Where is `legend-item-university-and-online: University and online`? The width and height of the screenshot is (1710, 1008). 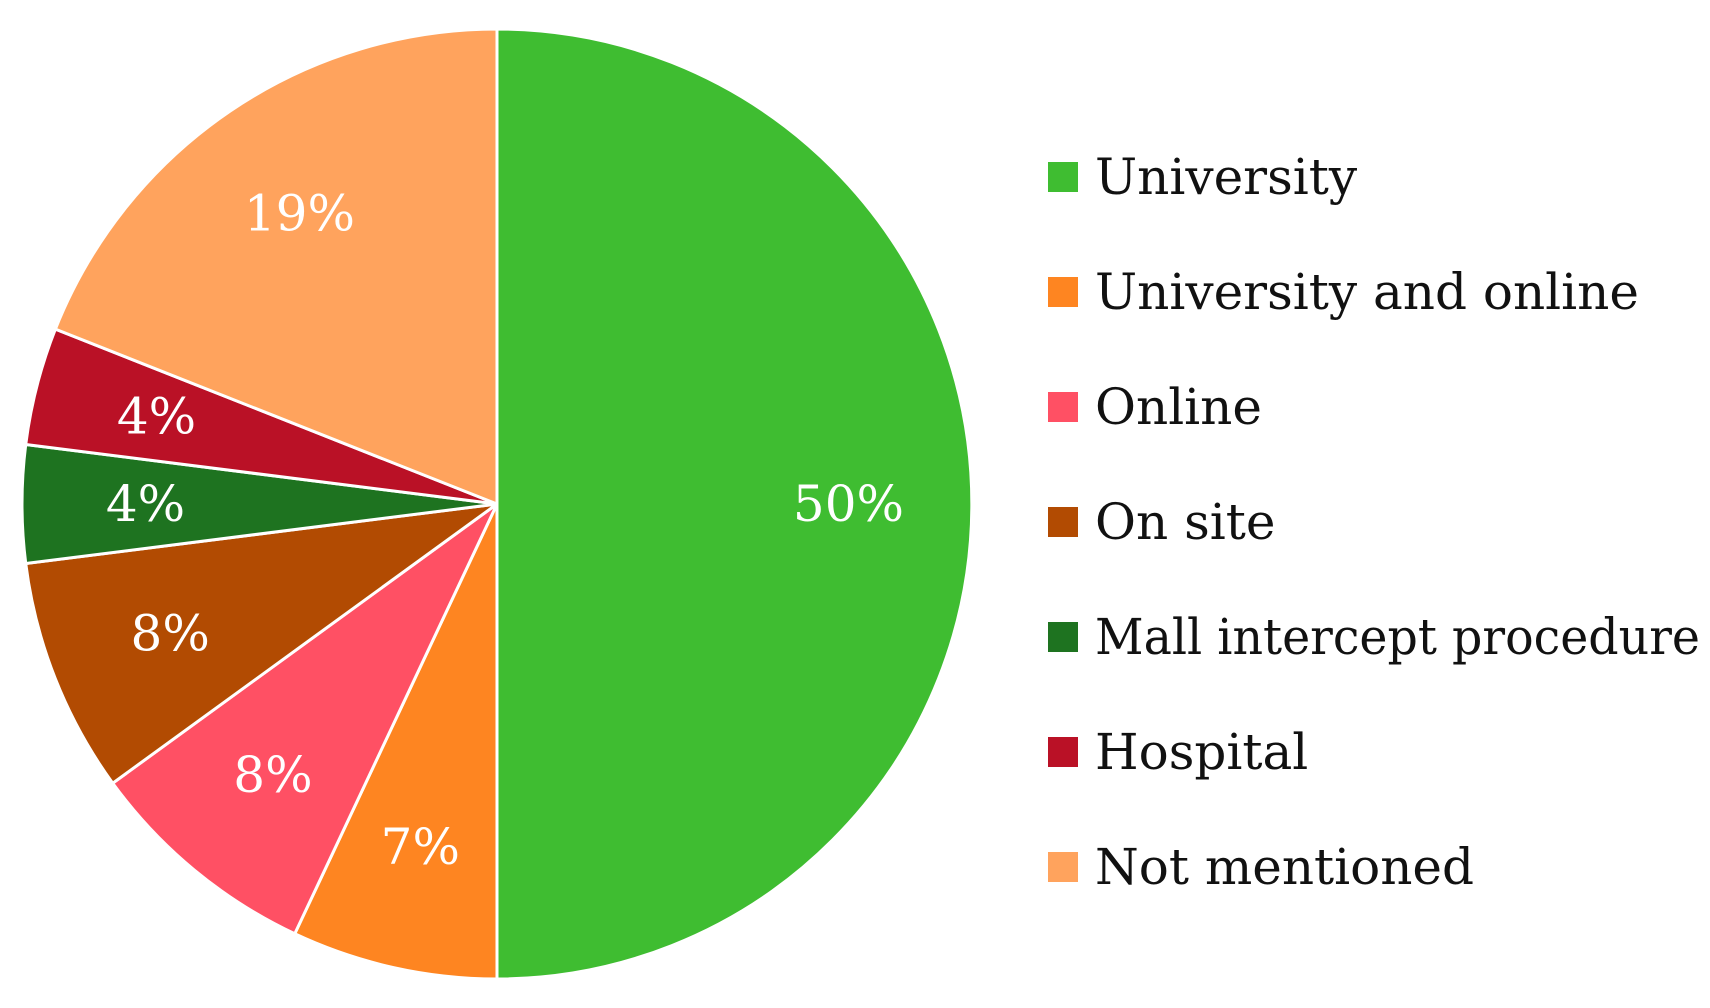
legend-item-university-and-online: University and online is located at coordinates (1343, 292).